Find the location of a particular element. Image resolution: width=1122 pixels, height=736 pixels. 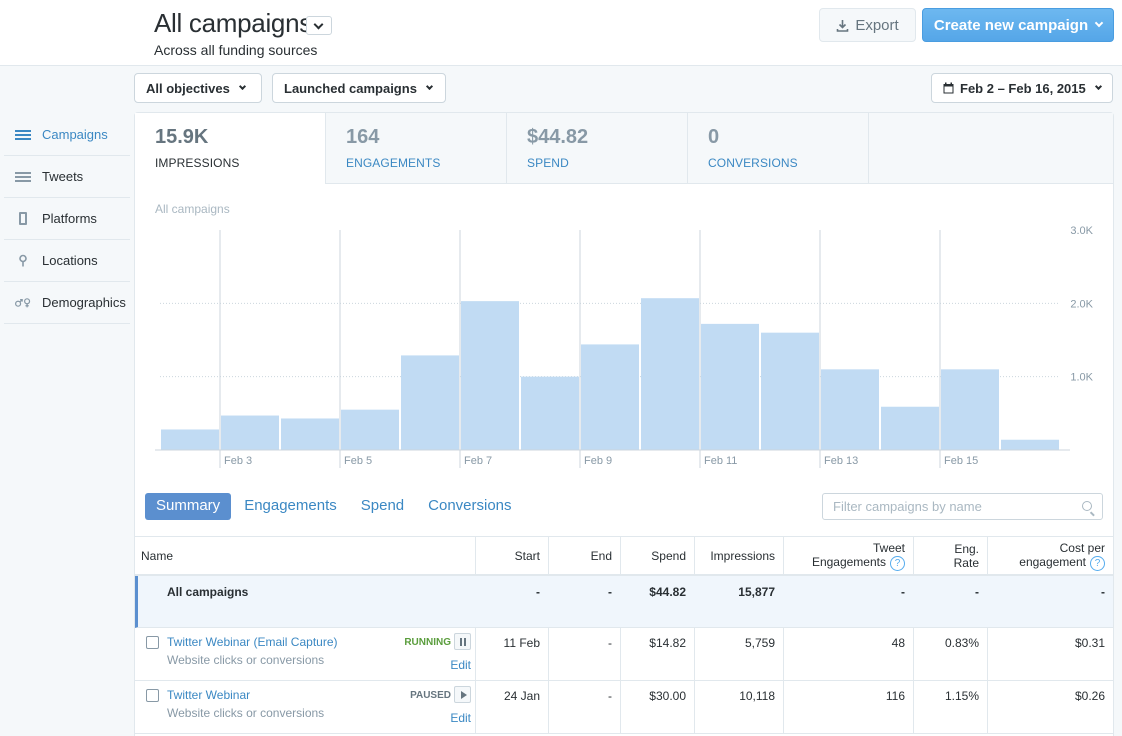

campaign-objective: Website clicks or conversions is located at coordinates (246, 660).